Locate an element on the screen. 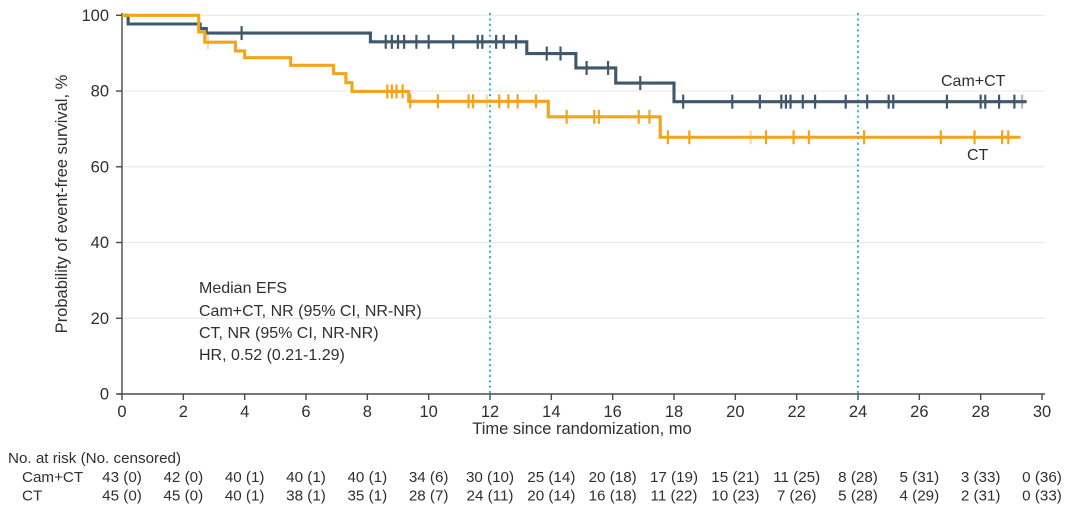 The image size is (1080, 519). risk-cell: 3 (33) is located at coordinates (981, 477).